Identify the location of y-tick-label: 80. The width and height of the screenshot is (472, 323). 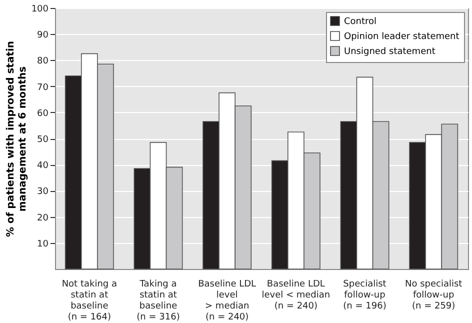
(43, 61).